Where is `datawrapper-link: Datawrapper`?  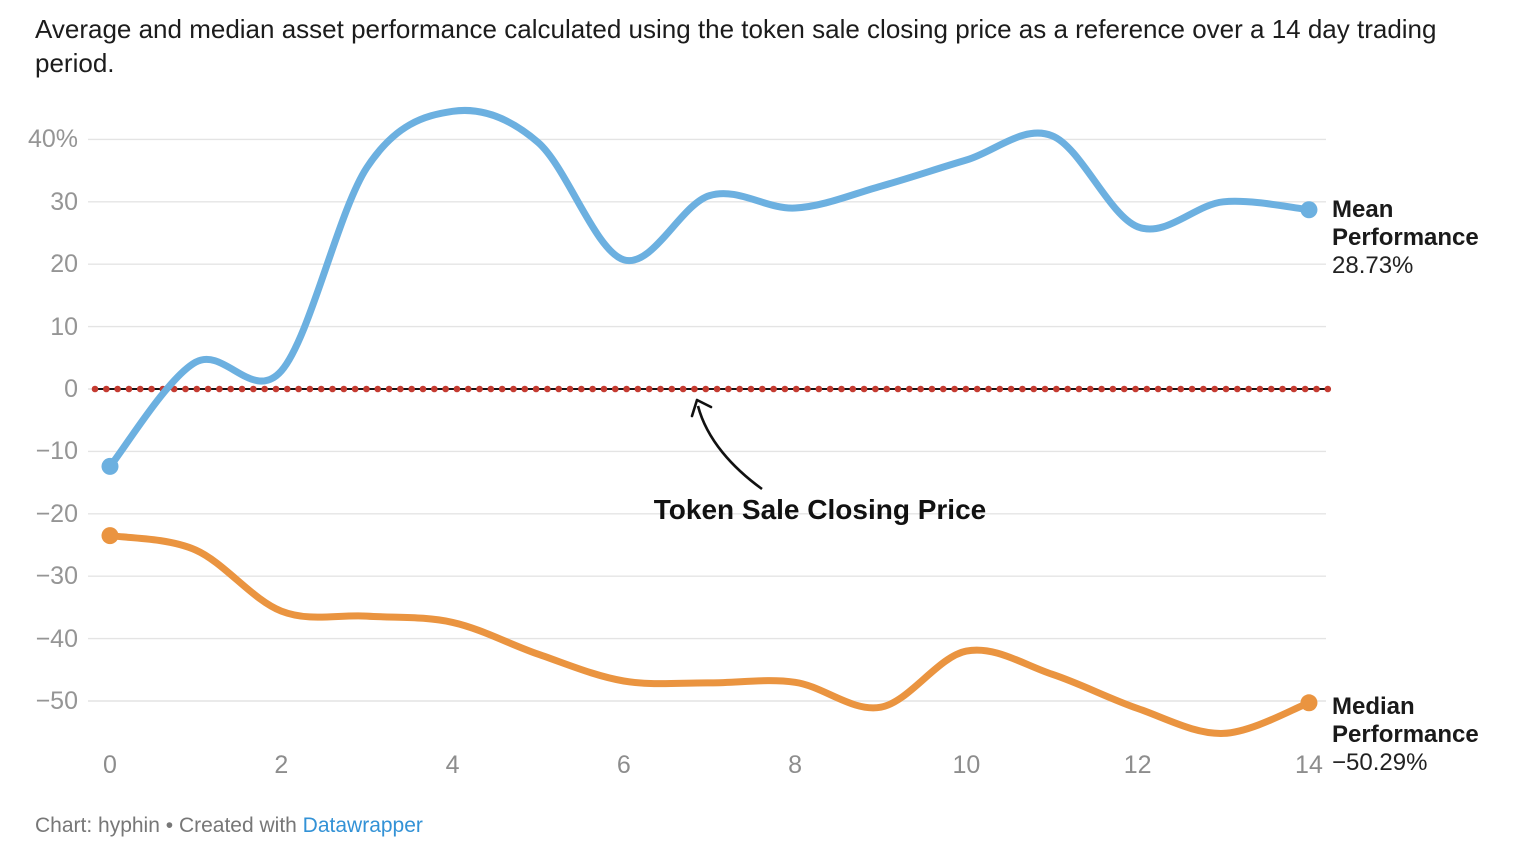 datawrapper-link: Datawrapper is located at coordinates (362, 825).